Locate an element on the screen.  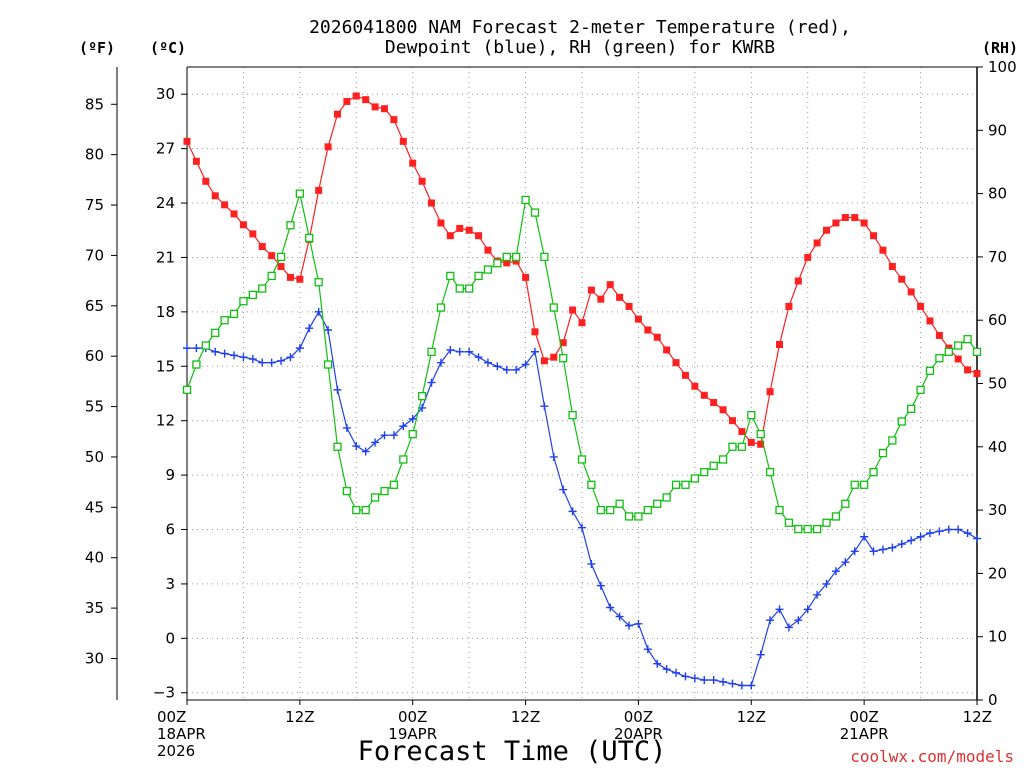
celsius-tick-label: 12 is located at coordinates (165, 421).